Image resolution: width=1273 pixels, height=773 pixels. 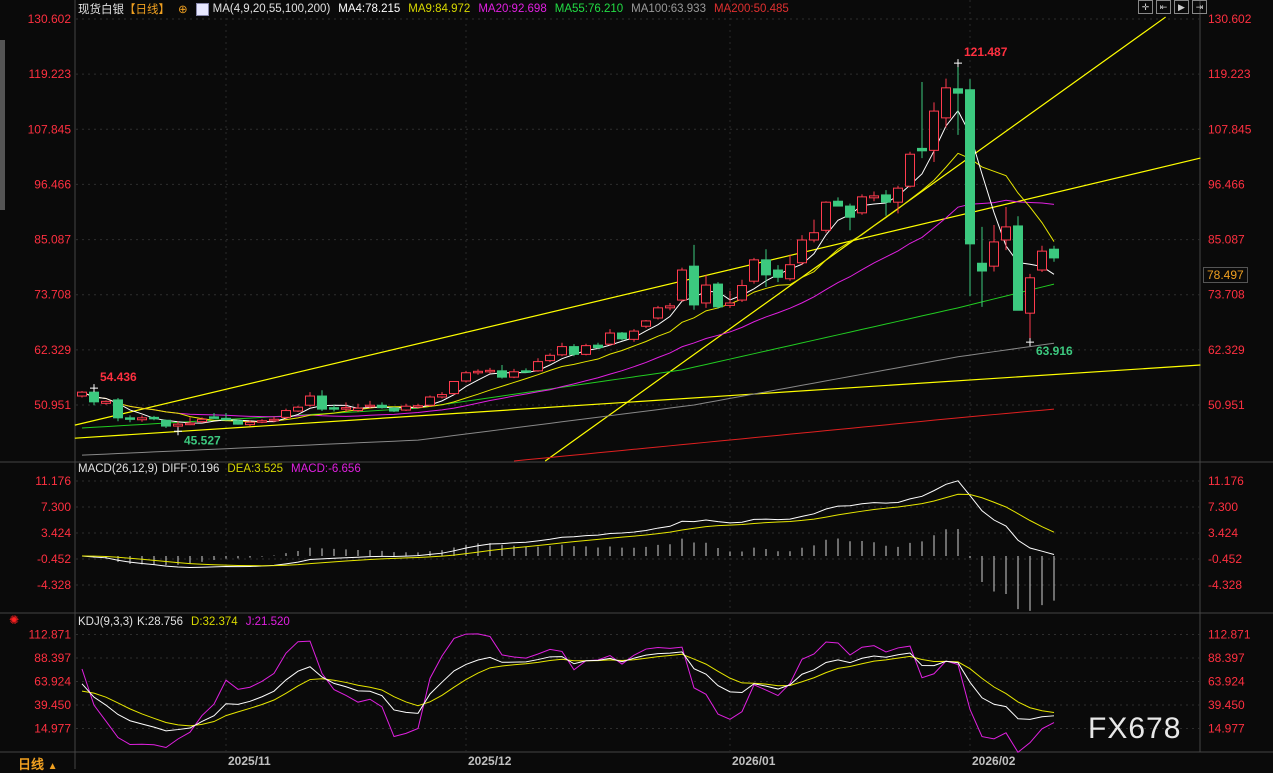 I want to click on price-tick-right: 130.602, so click(x=1230, y=19).